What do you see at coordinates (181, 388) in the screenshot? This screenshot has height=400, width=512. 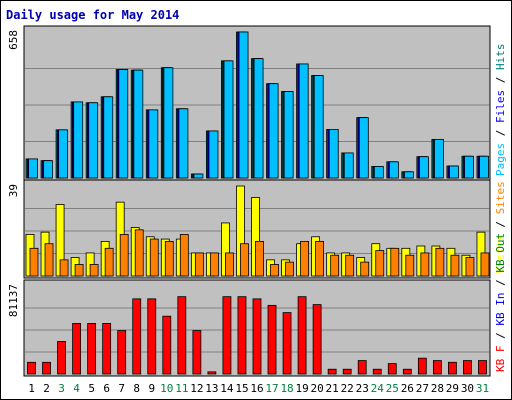 I see `x-tick-label-day-11: 11` at bounding box center [181, 388].